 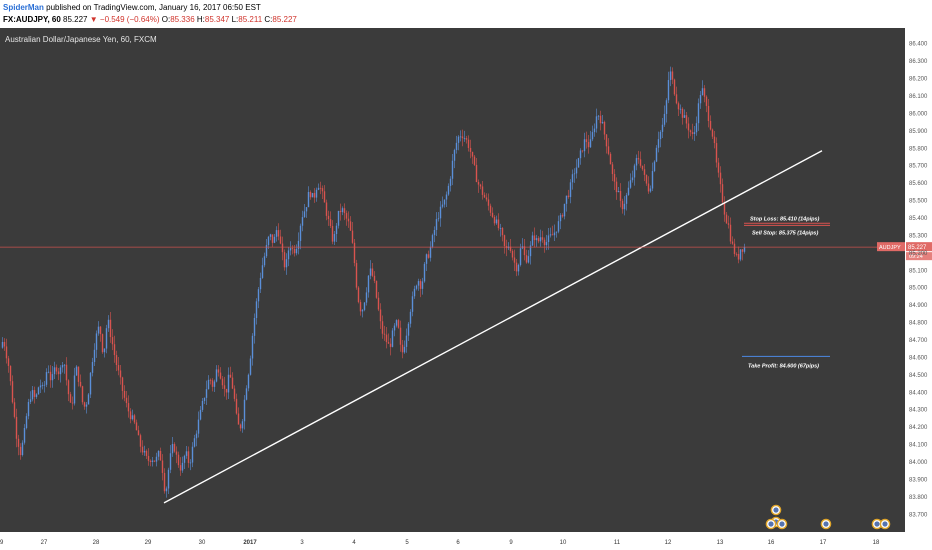 I want to click on event-markers, so click(x=828, y=517).